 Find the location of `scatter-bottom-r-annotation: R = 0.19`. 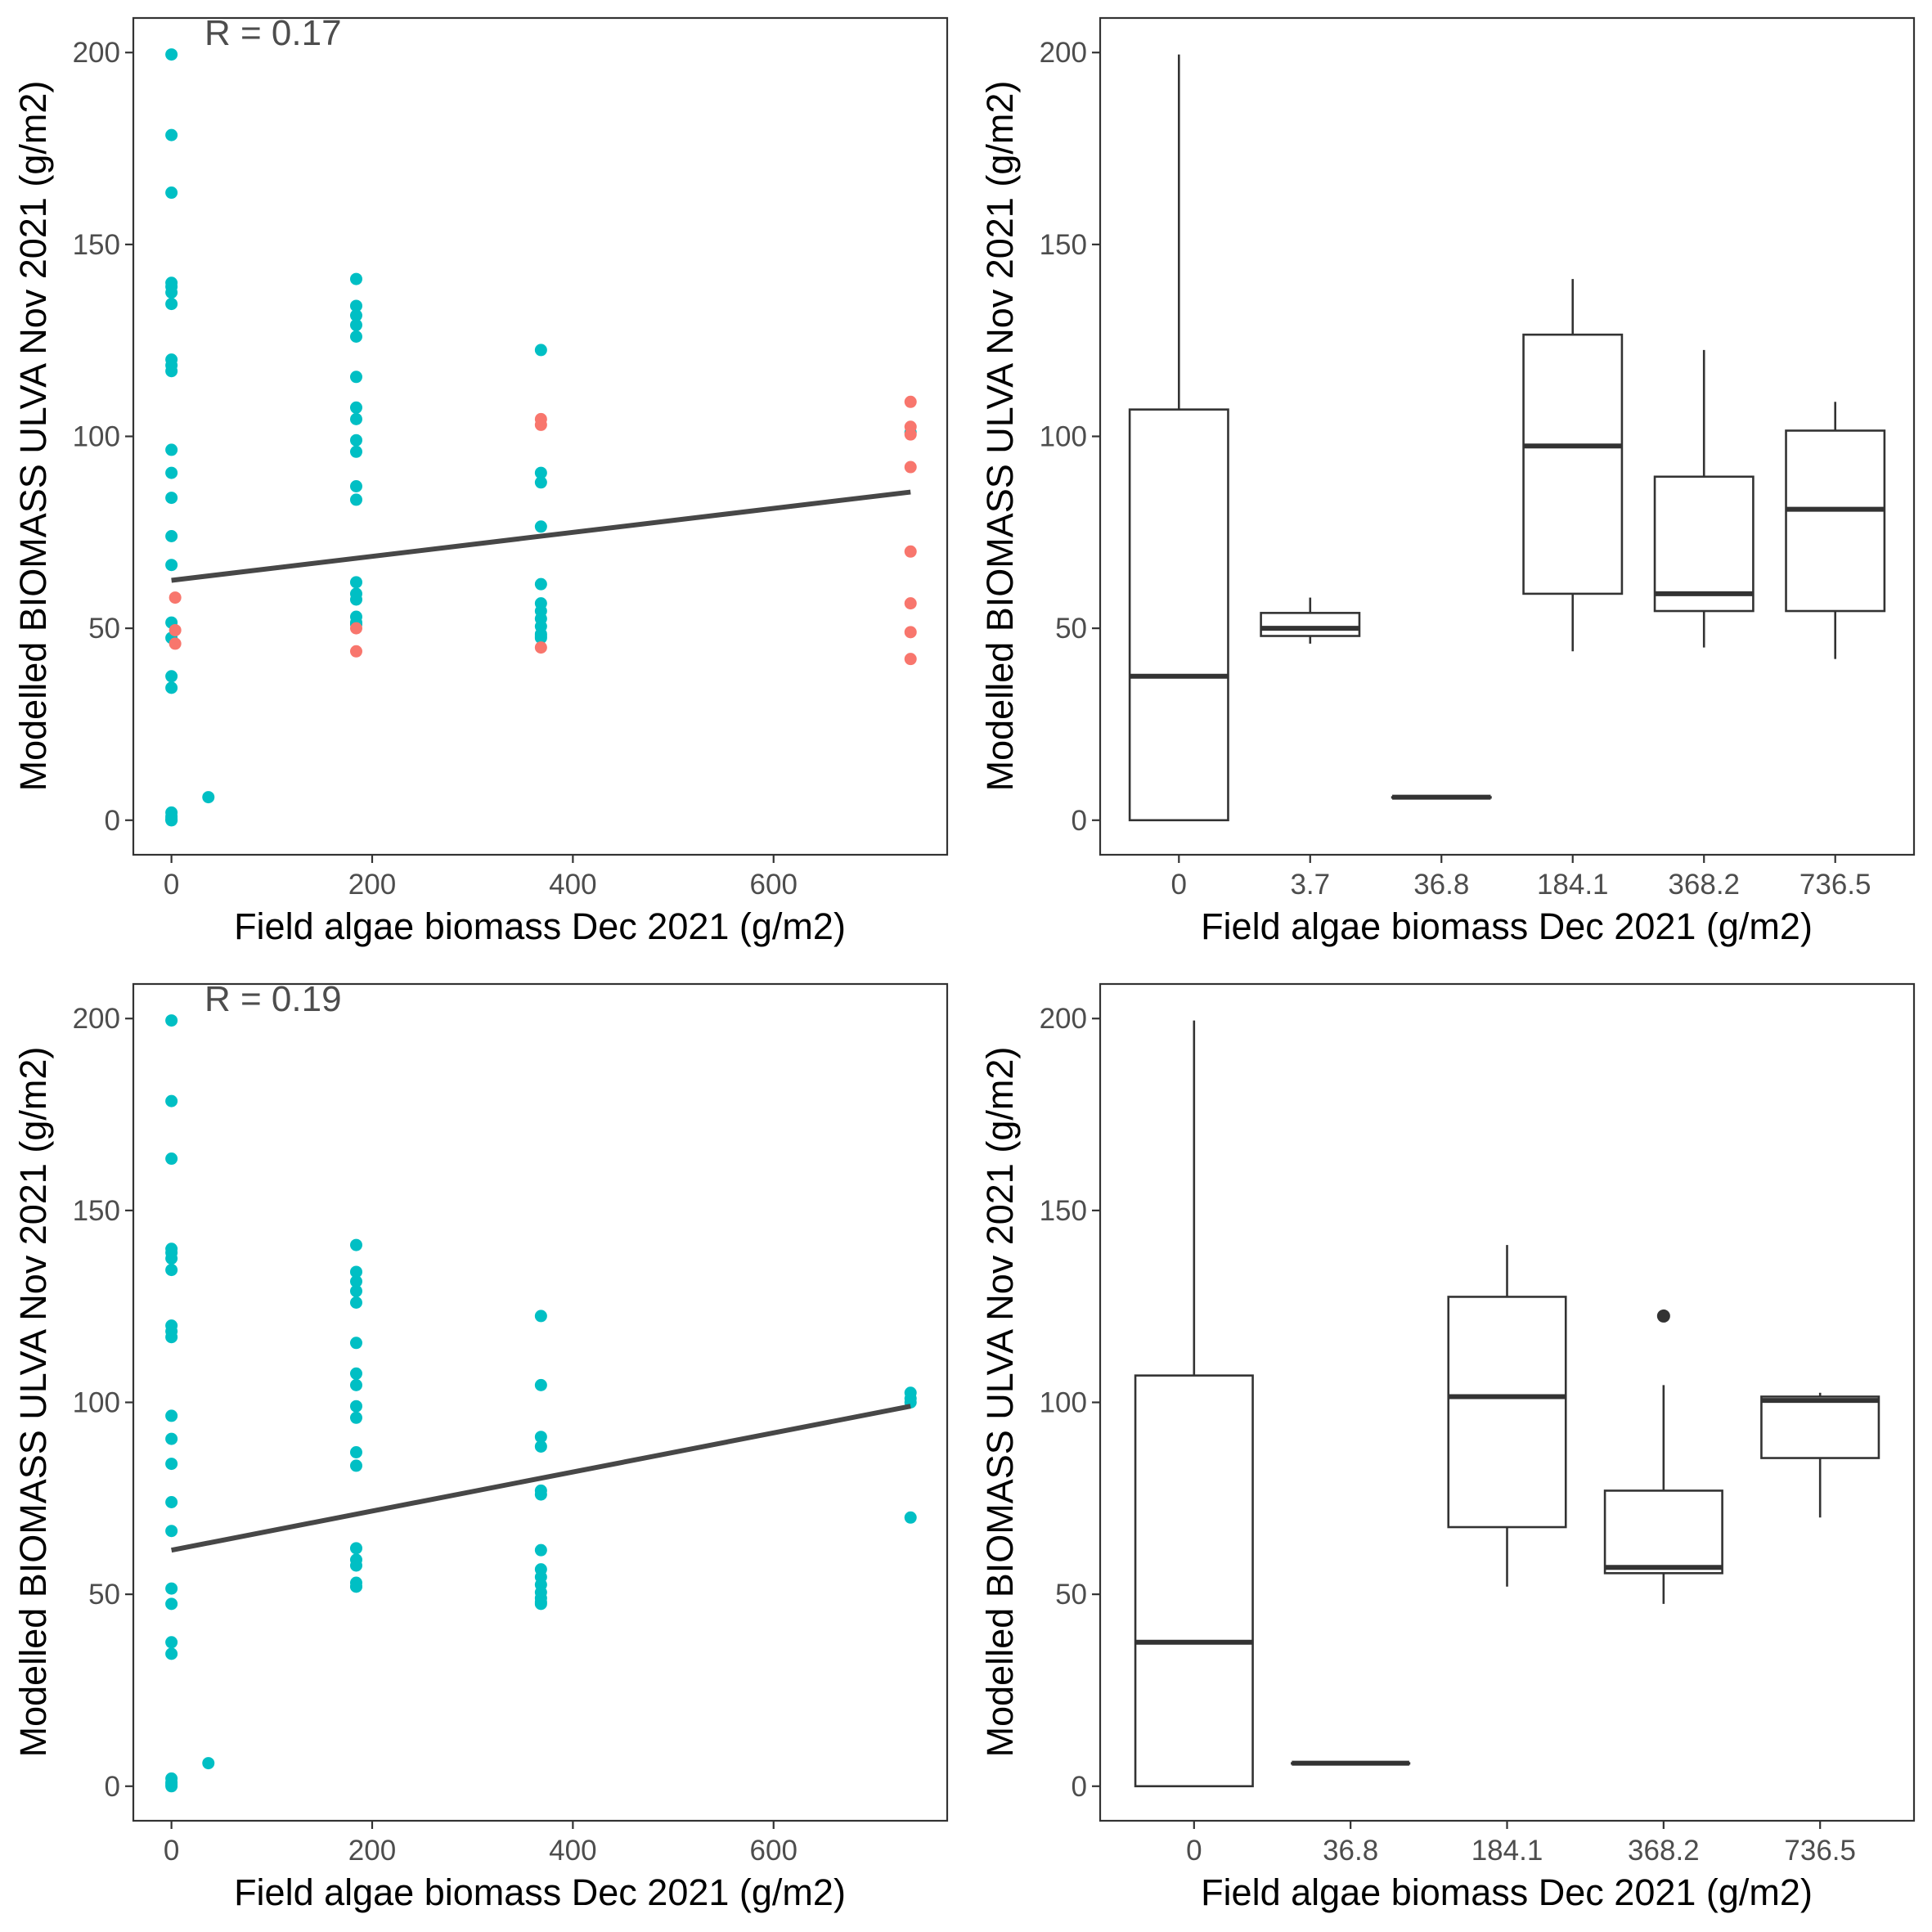

scatter-bottom-r-annotation: R = 0.19 is located at coordinates (273, 999).